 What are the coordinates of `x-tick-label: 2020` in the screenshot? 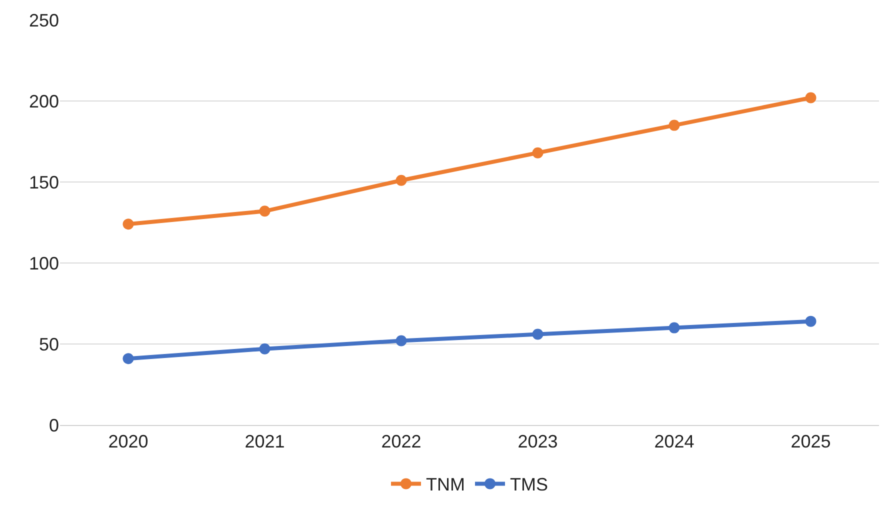 It's located at (128, 442).